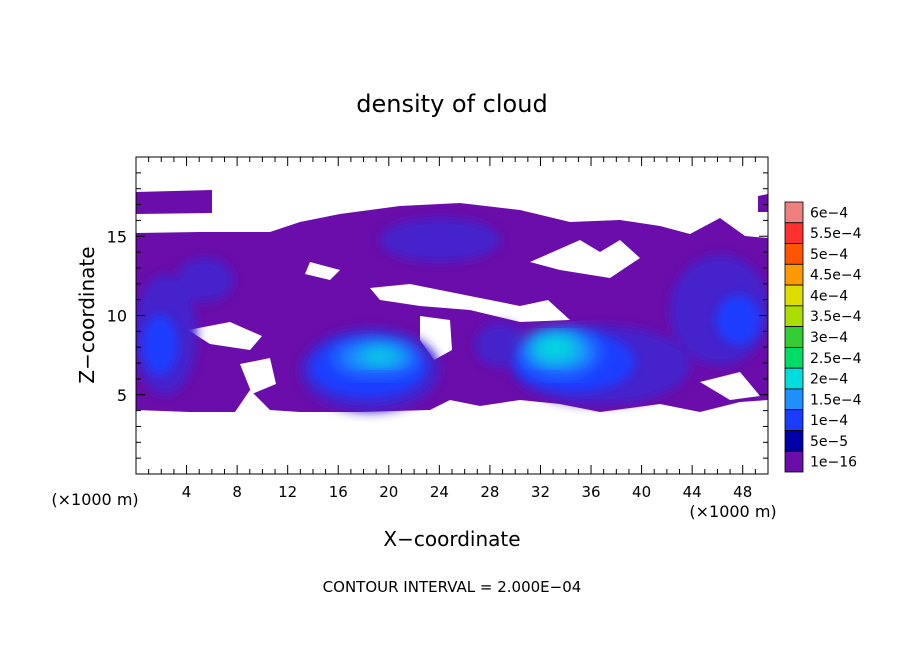 The width and height of the screenshot is (904, 654). I want to click on x-unit-left: (×1000 m), so click(94, 499).